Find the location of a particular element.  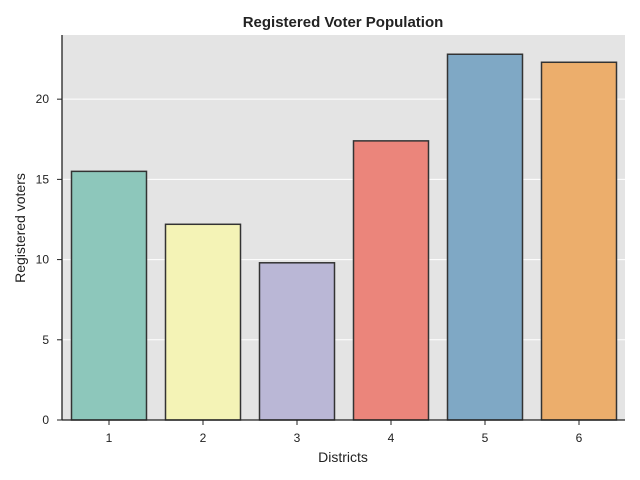

chart-title: Registered Voter Population is located at coordinates (343, 22).